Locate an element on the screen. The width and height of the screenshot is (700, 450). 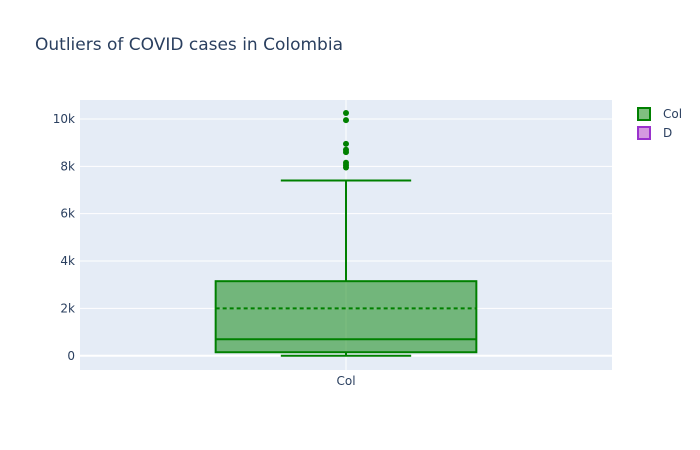
x-axis-ticks: Col is located at coordinates (345, 381).